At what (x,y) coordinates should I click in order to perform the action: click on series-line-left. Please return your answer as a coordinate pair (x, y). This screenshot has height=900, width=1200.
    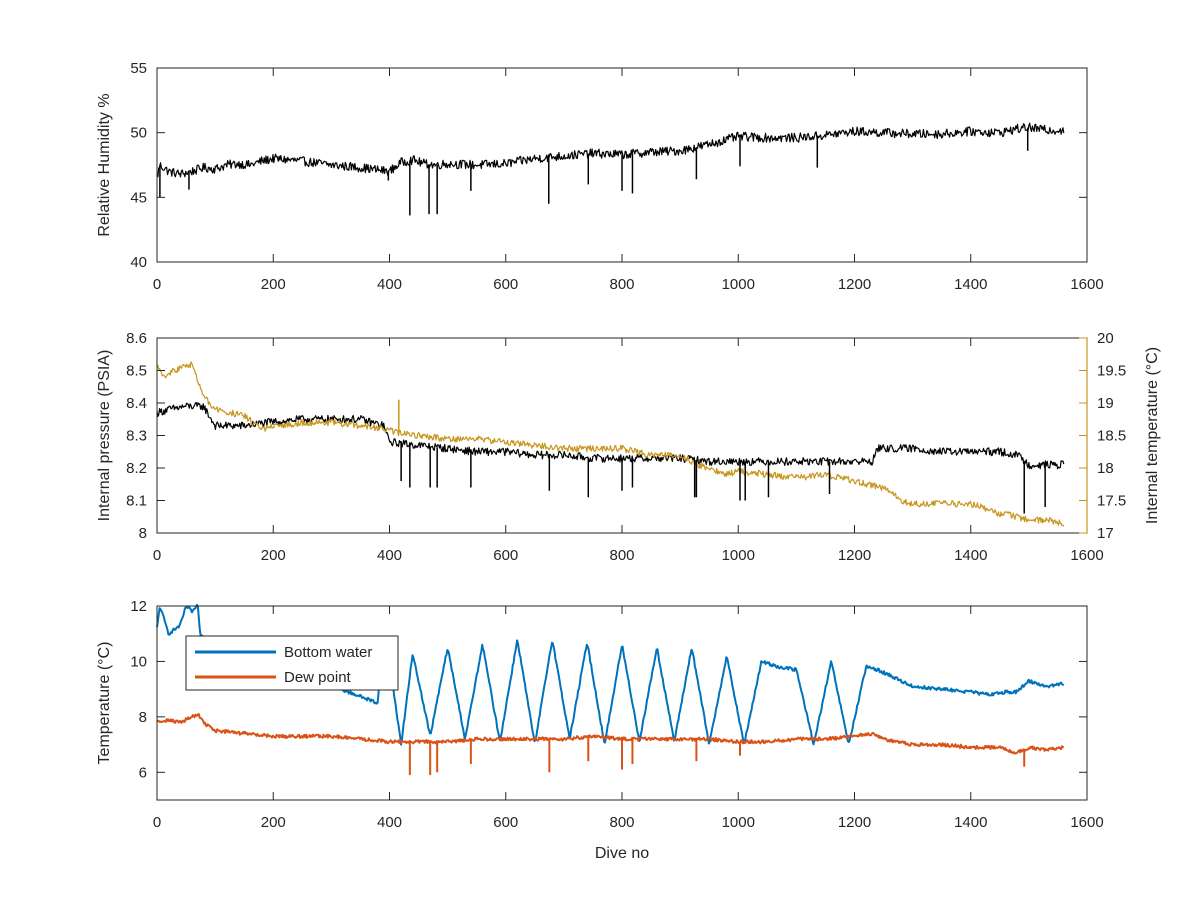
    Looking at the image, I should click on (610, 435).